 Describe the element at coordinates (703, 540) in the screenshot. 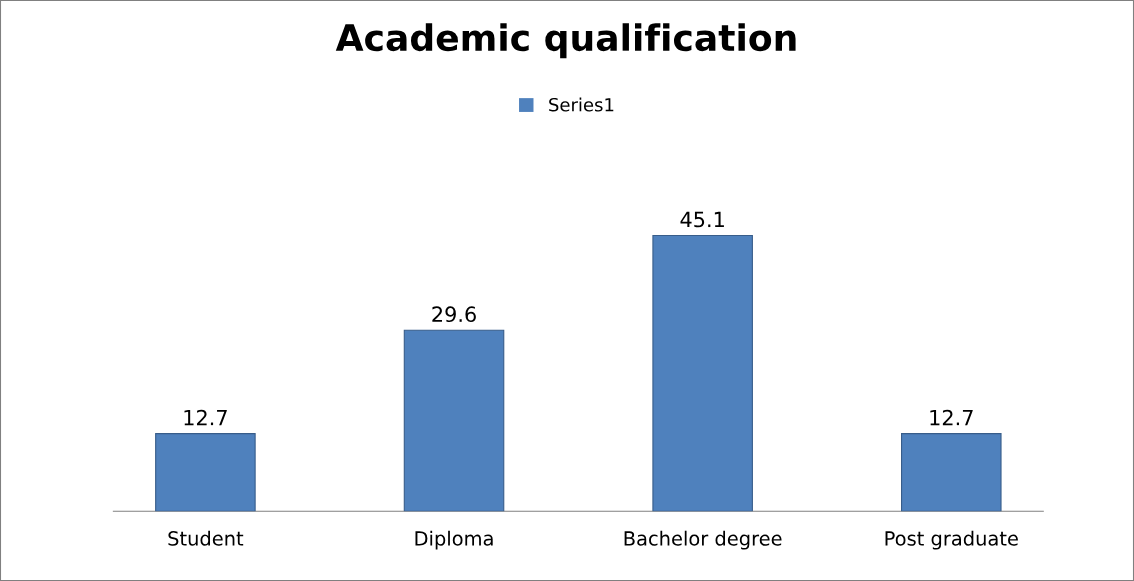

I see `x-tick-label: Bachelor degree` at that location.